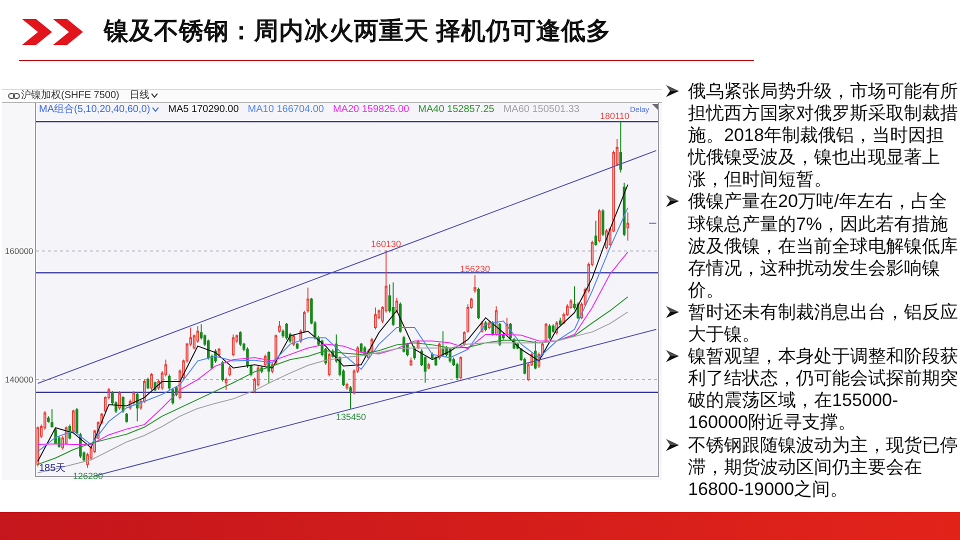  What do you see at coordinates (357, 32) in the screenshot?
I see `chart-title: 镍及不锈钢：周内冰火两重天 择机仍可逢低多` at bounding box center [357, 32].